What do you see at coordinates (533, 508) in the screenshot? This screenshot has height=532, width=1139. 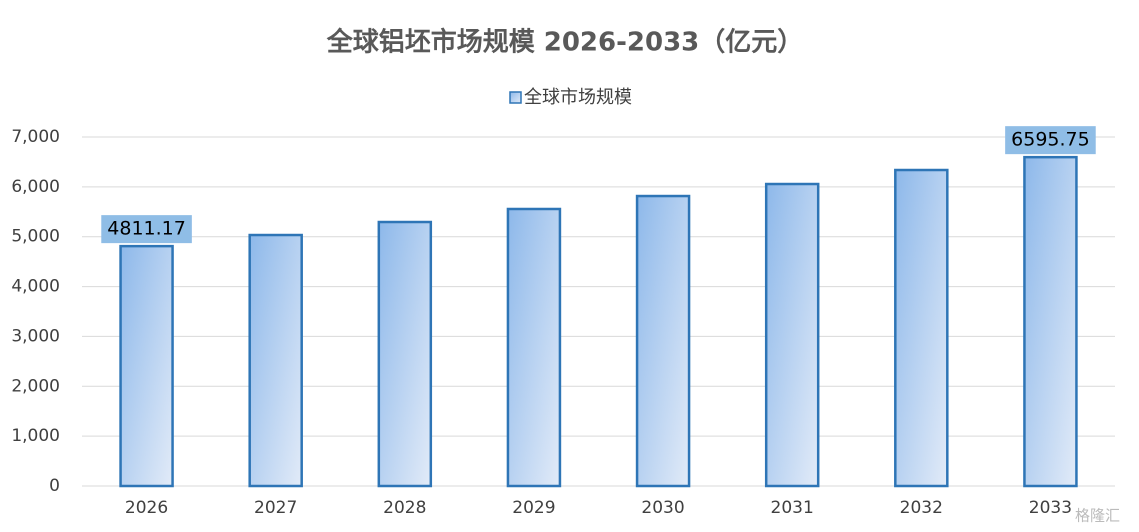 I see `x-tick-label: 2029` at bounding box center [533, 508].